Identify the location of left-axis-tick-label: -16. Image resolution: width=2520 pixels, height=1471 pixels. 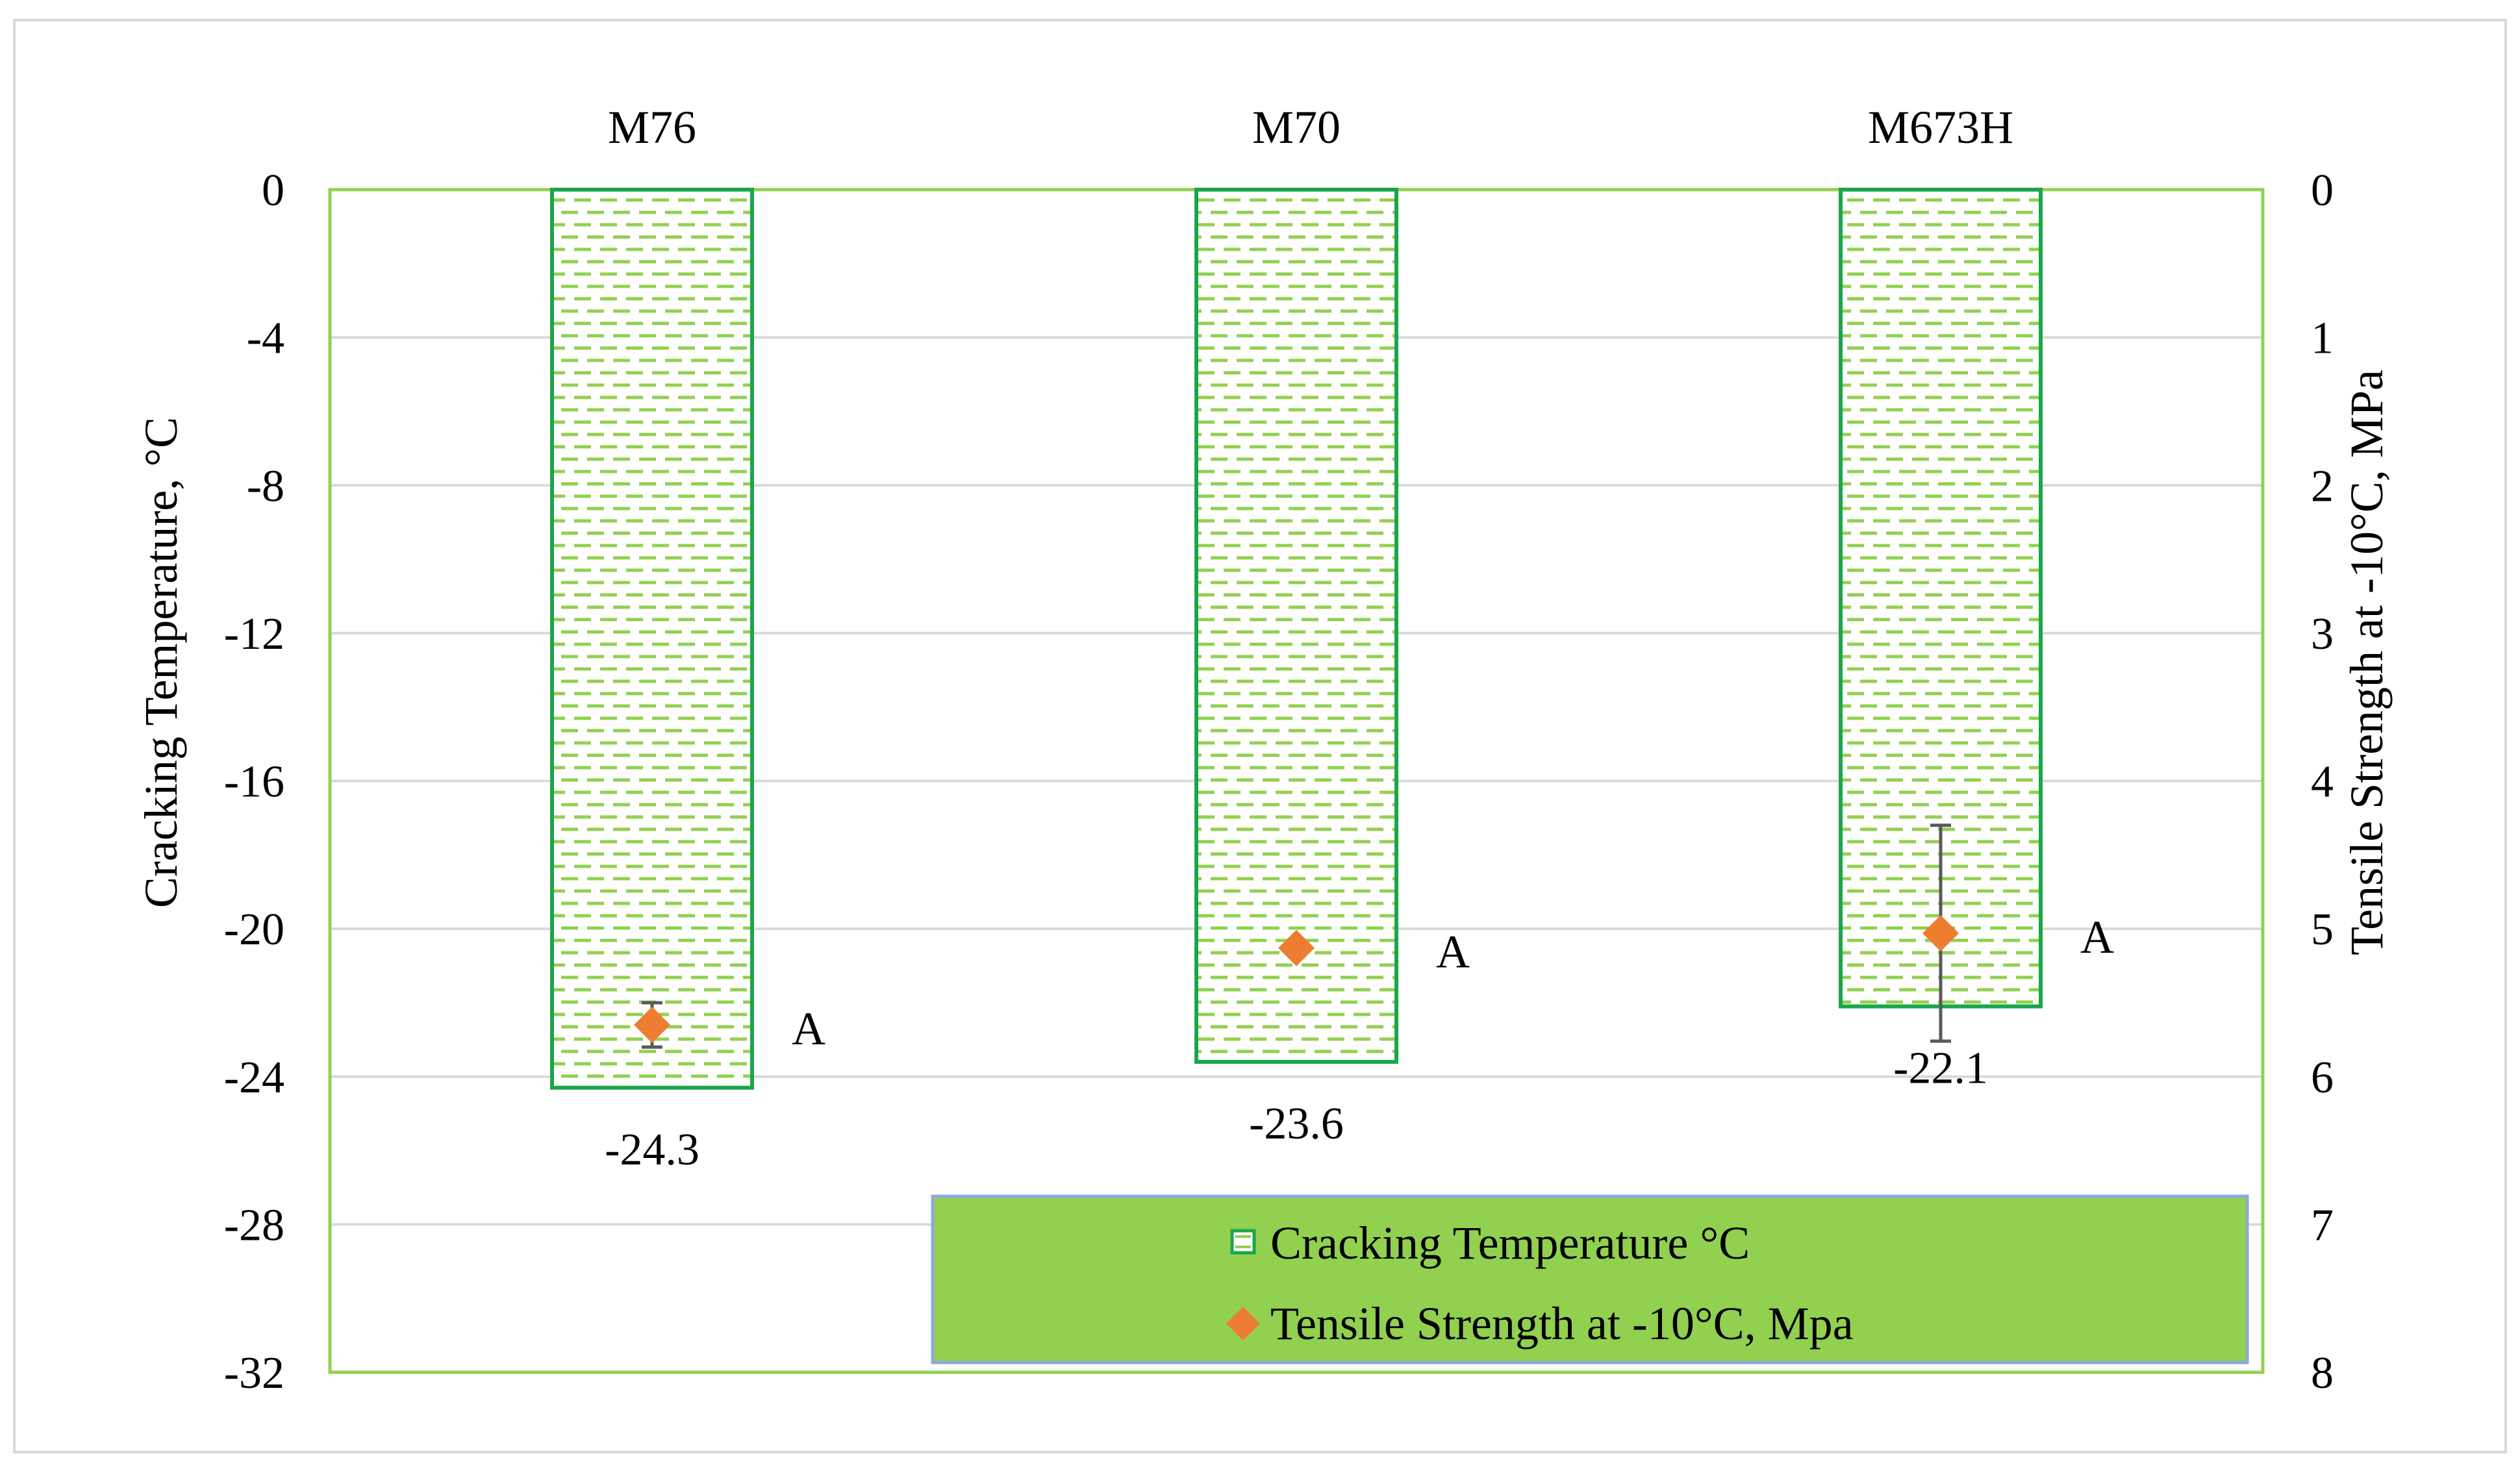
(254, 782).